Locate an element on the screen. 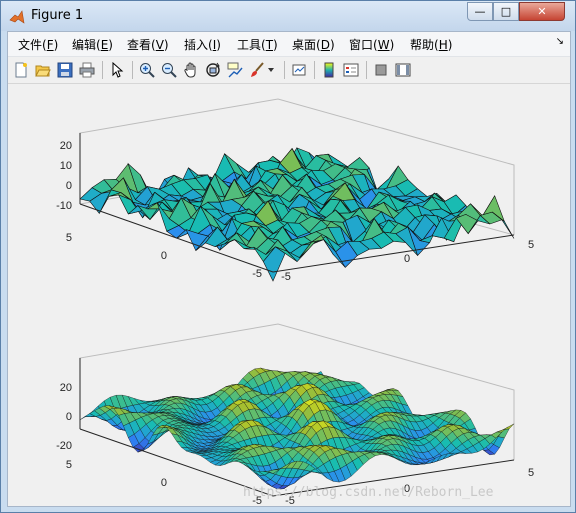 Image resolution: width=576 pixels, height=513 pixels. figure-toolbar is located at coordinates (289, 70).